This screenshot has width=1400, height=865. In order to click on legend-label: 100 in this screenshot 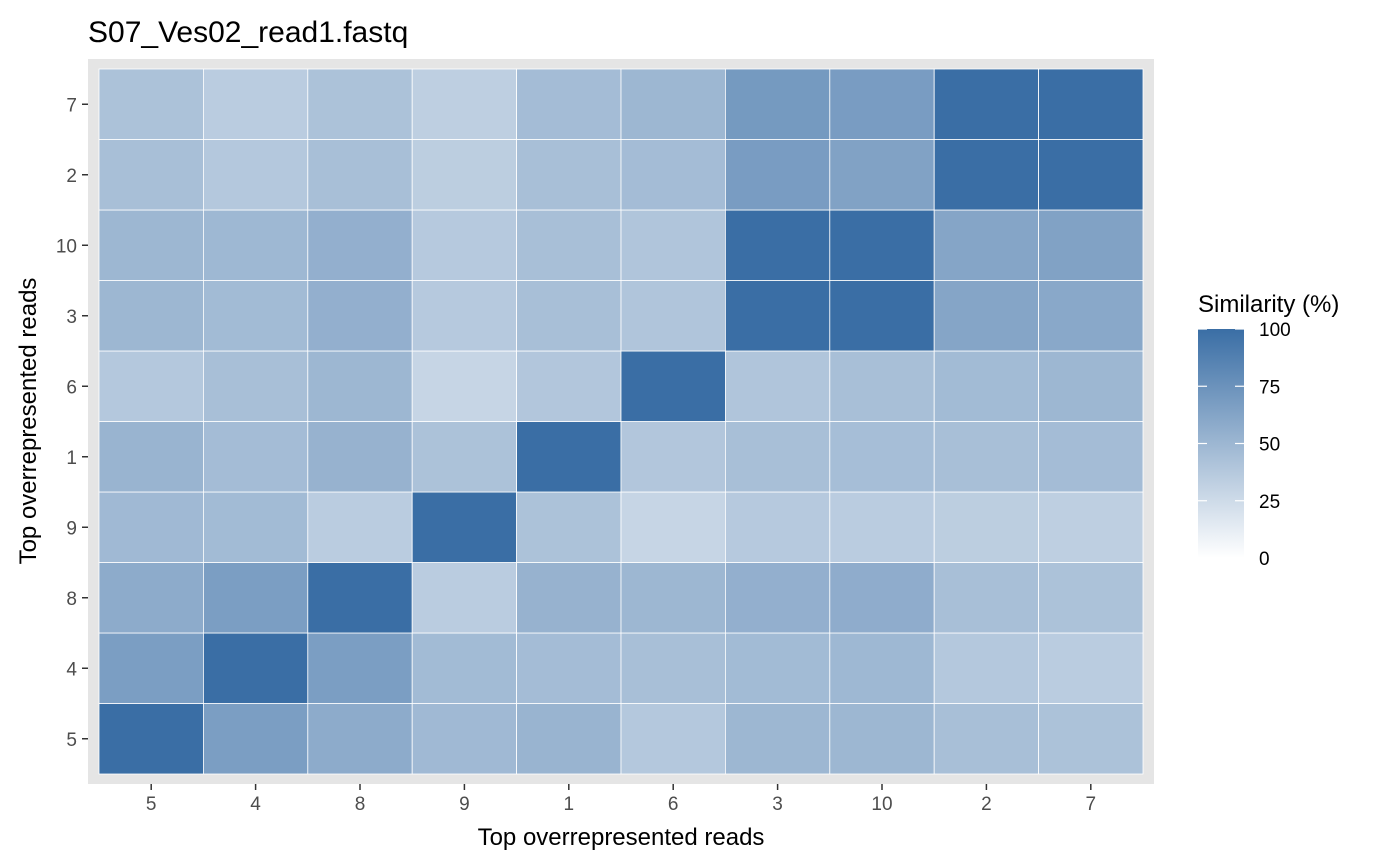, I will do `click(1275, 330)`.